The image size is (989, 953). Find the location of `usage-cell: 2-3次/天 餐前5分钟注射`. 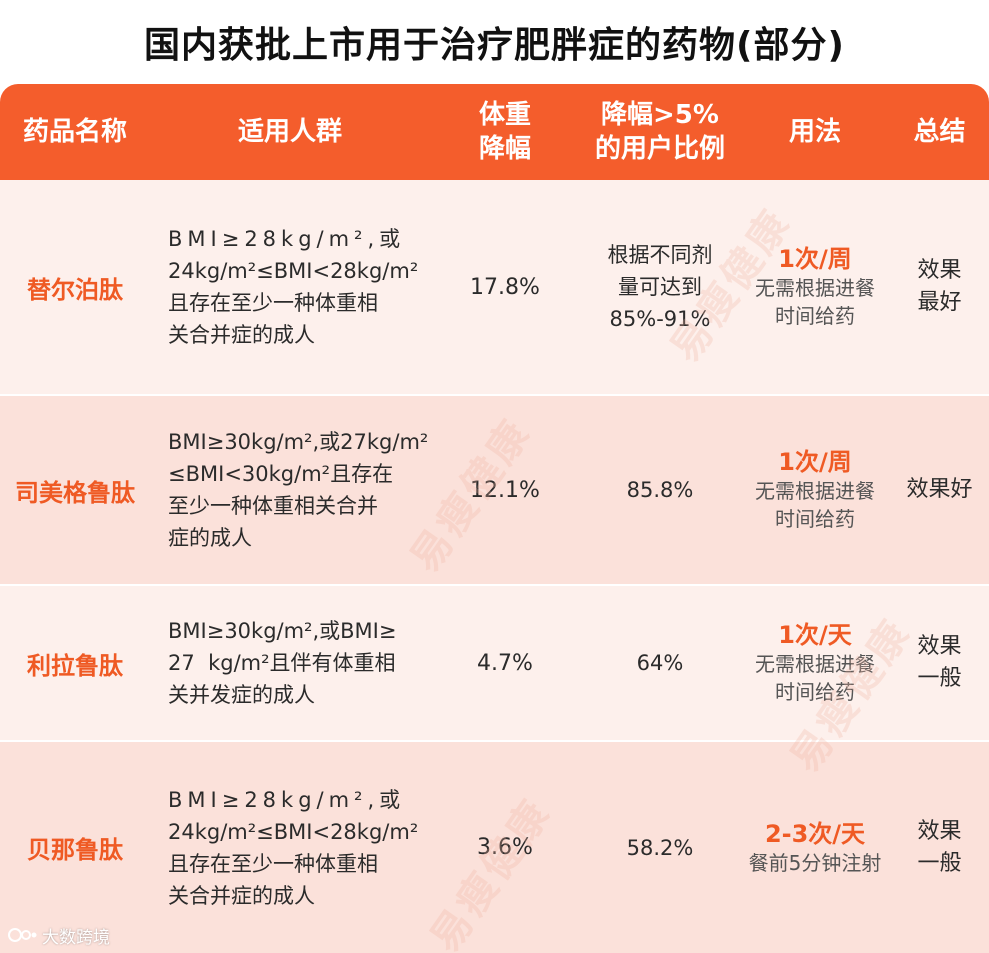

usage-cell: 2-3次/天 餐前5分钟注射 is located at coordinates (815, 847).